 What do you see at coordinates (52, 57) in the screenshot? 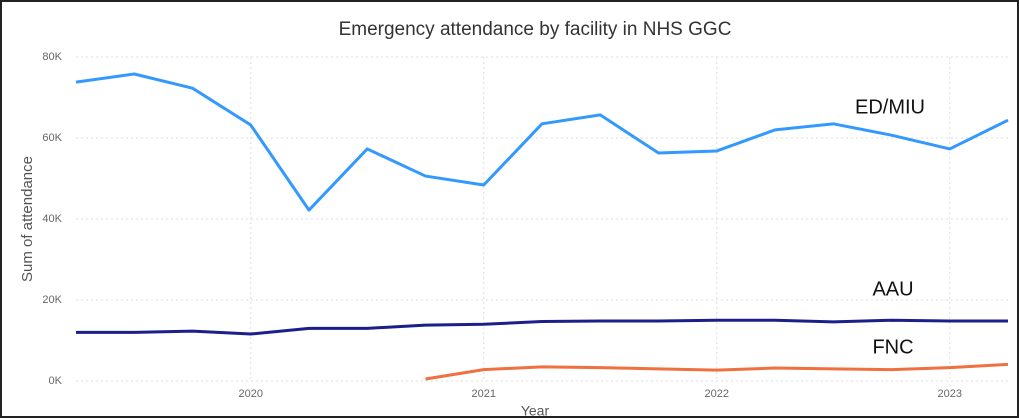
I see `y-tick-label: 80K` at bounding box center [52, 57].